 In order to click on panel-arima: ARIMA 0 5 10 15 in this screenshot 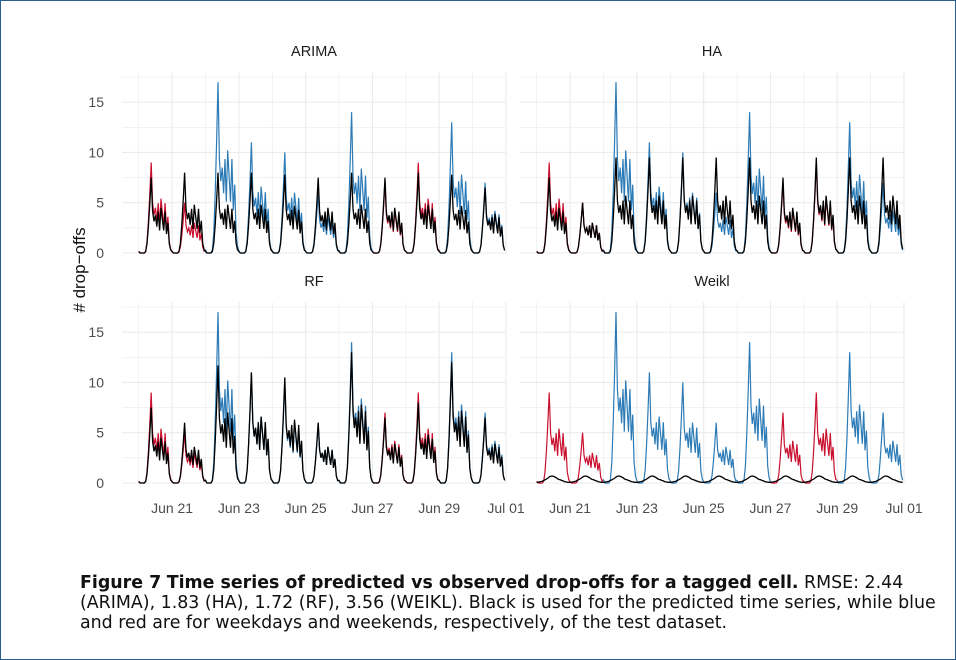, I will do `click(297, 152)`.